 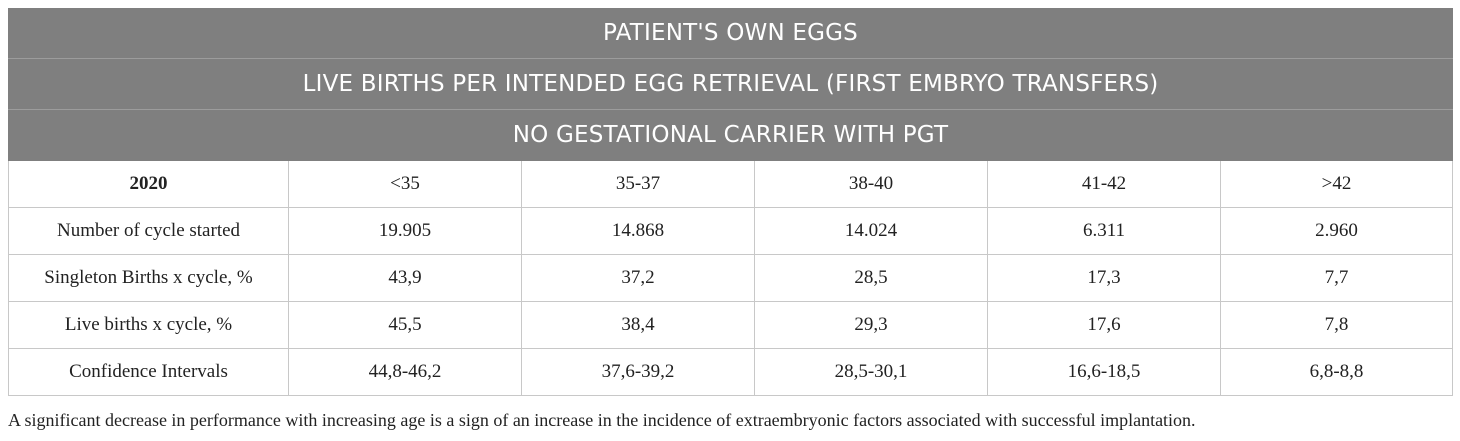 I want to click on table-cell: 14.868, so click(x=638, y=231).